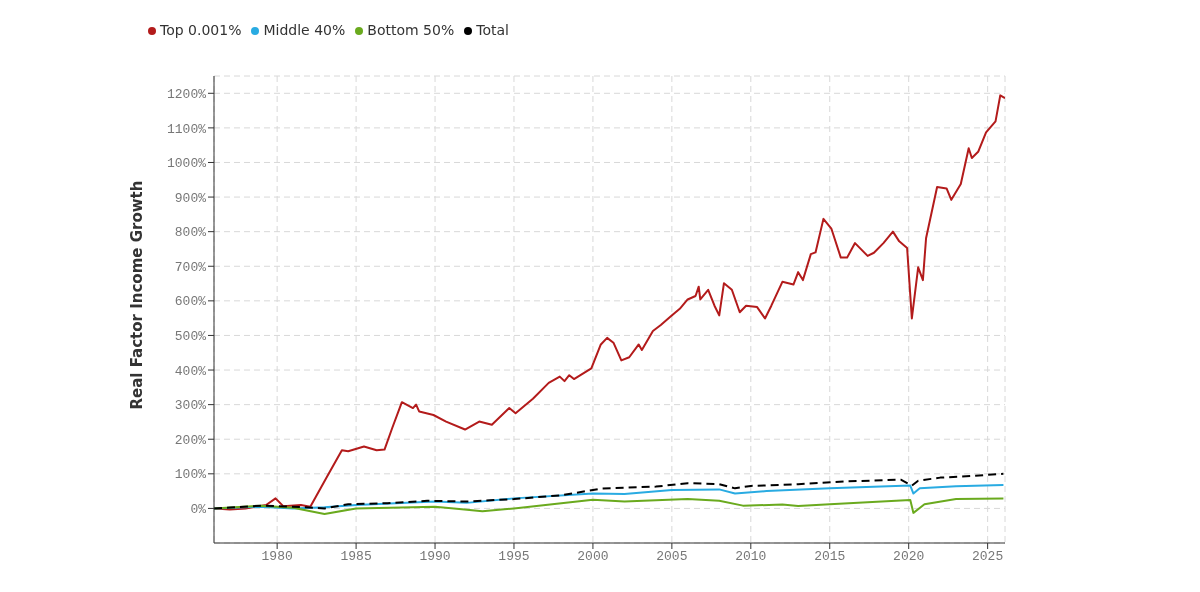 The image size is (1200, 592). I want to click on x-tick-label: 1985, so click(356, 557).